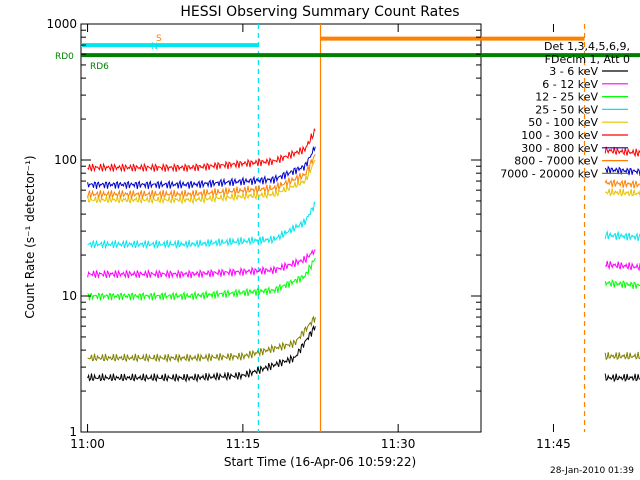 Image resolution: width=640 pixels, height=480 pixels. I want to click on y-tick-label-0: 1, so click(73, 432).